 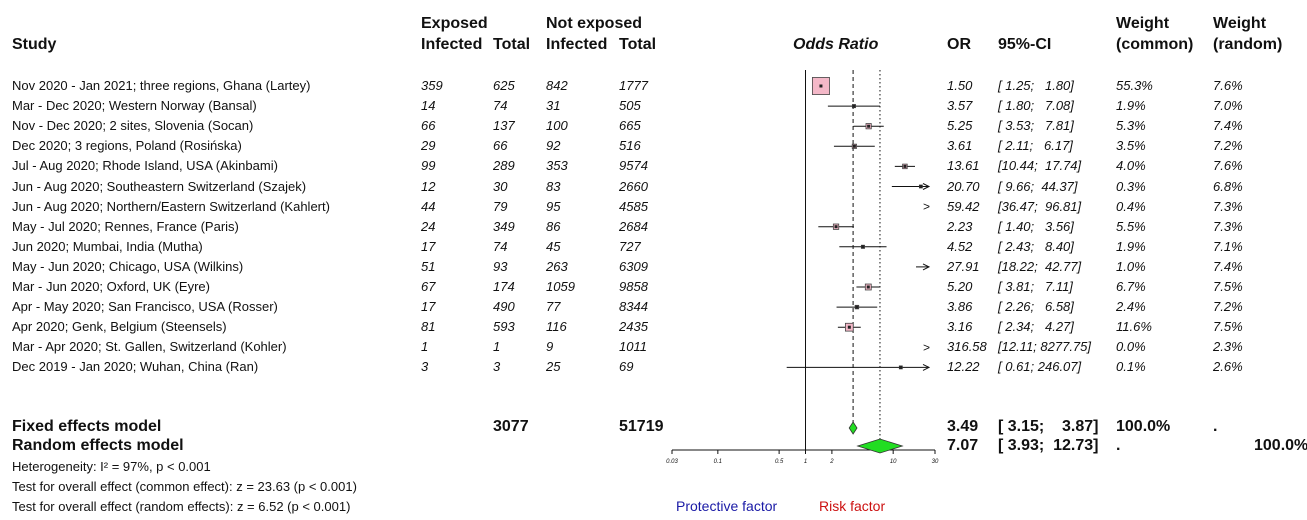 What do you see at coordinates (1040, 206) in the screenshot?
I see `row-ci: [36.47; 96.81]` at bounding box center [1040, 206].